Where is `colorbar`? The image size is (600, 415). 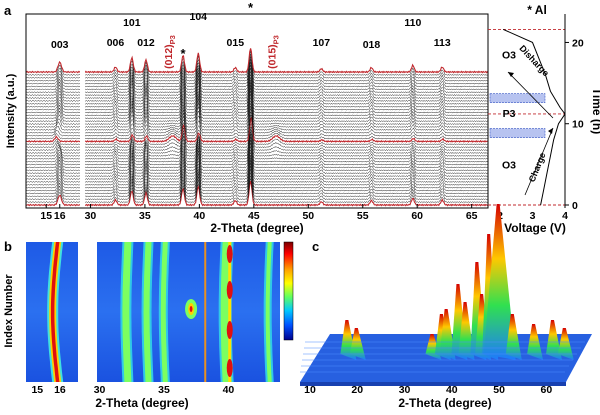
colorbar is located at coordinates (288, 291).